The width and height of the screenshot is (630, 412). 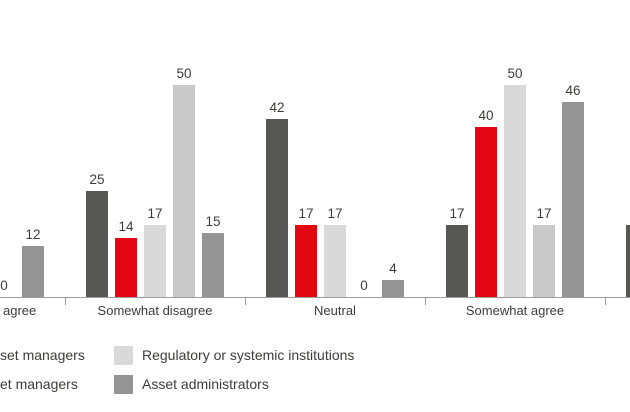 What do you see at coordinates (335, 310) in the screenshot?
I see `category-label: Neutral` at bounding box center [335, 310].